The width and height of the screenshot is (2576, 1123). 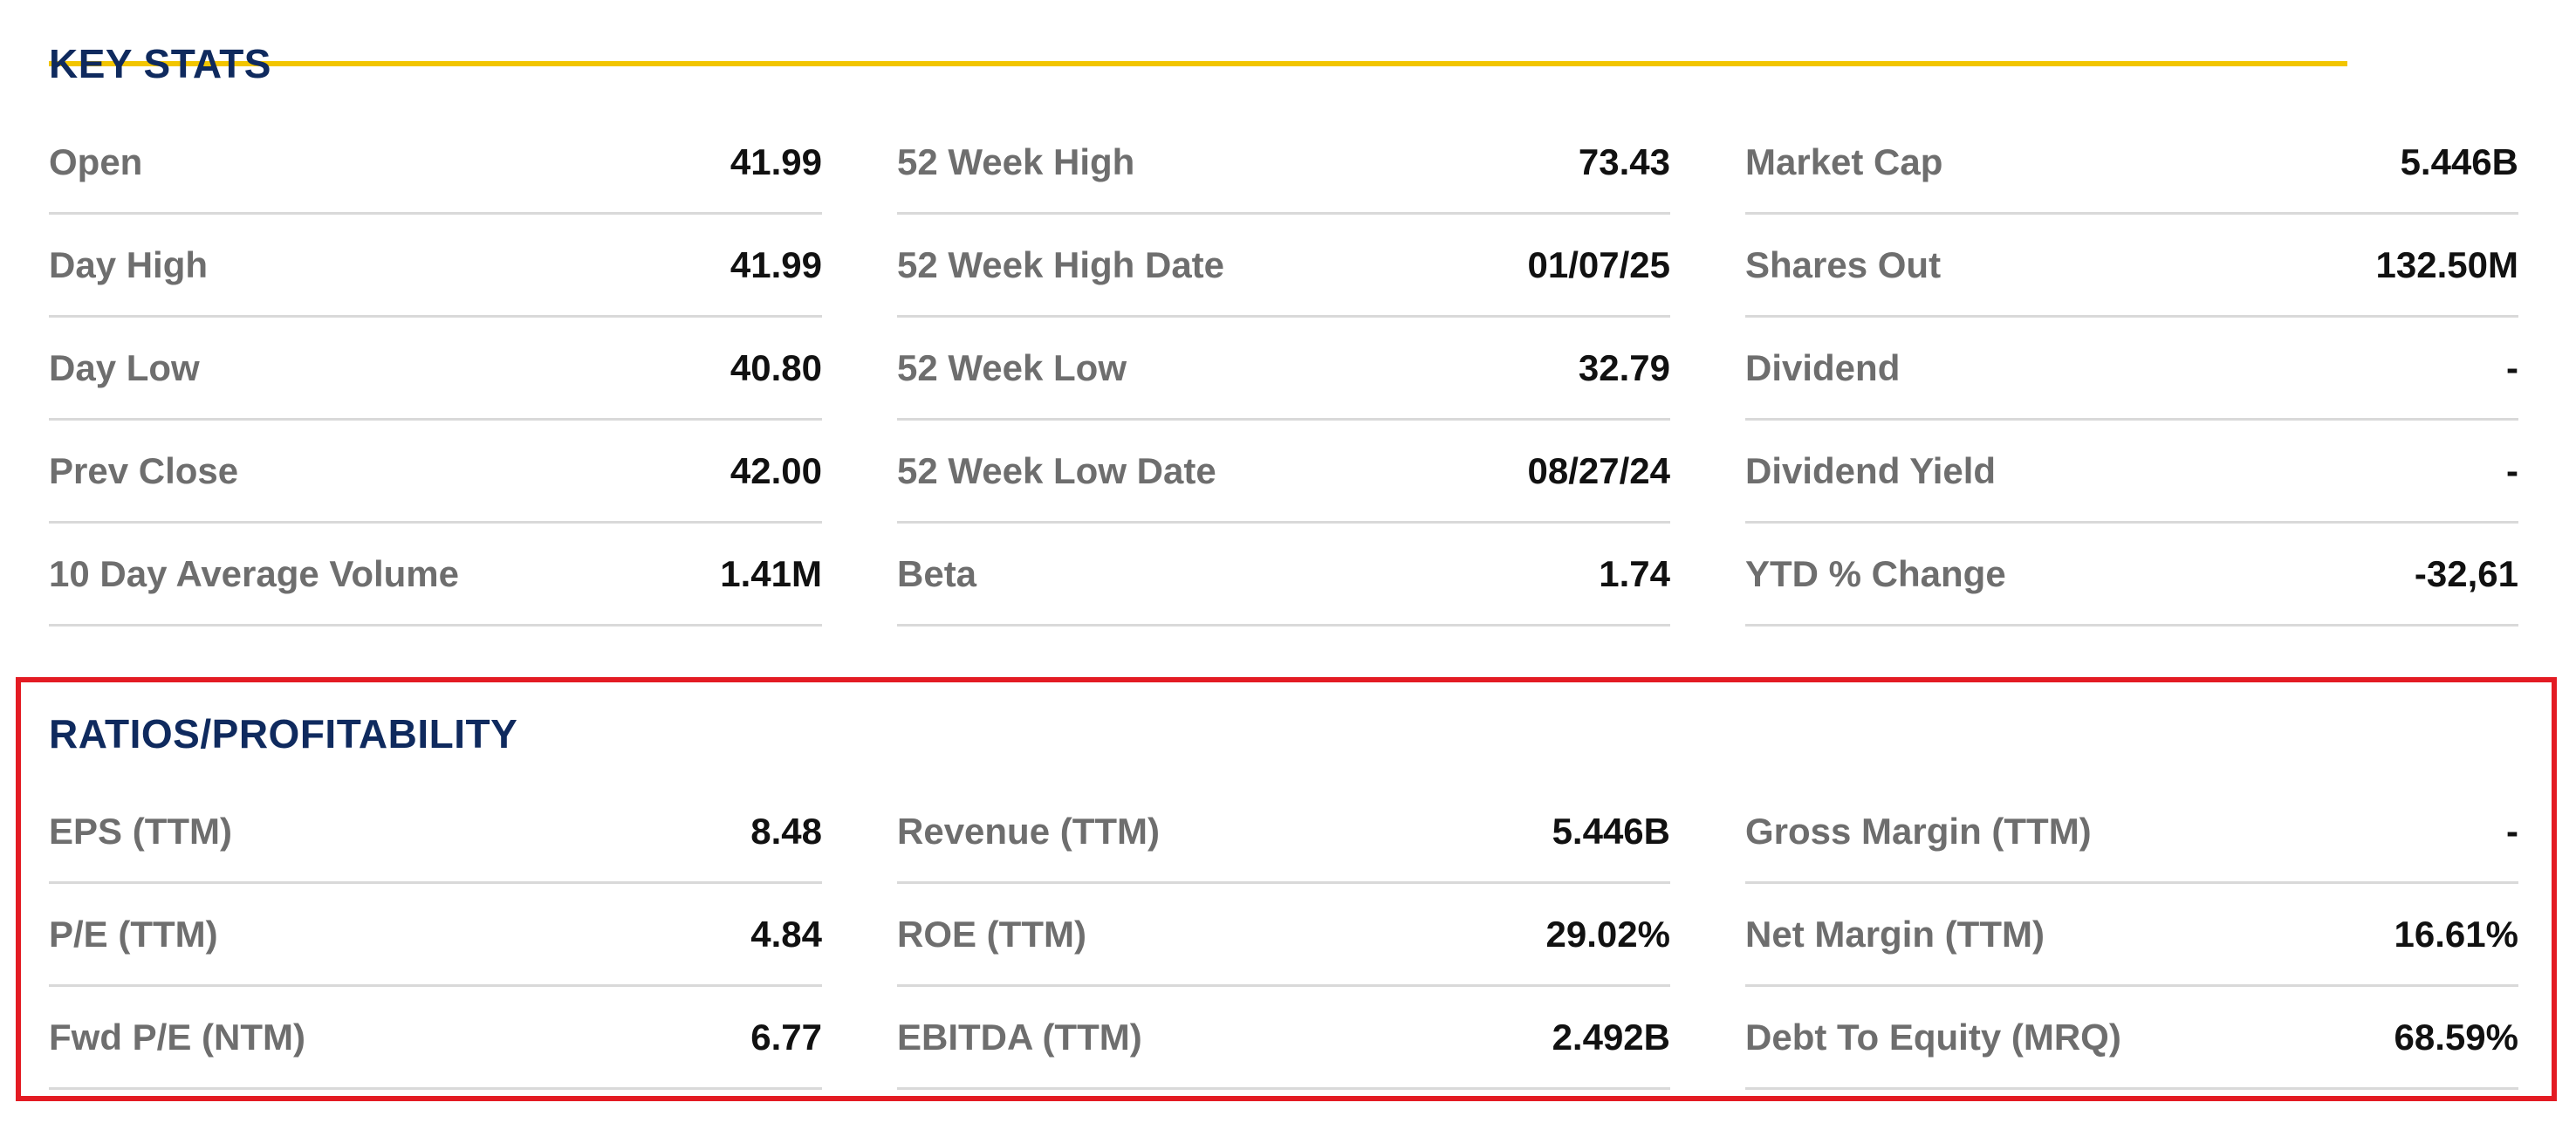 I want to click on stat-label: Prev Close, so click(x=144, y=470).